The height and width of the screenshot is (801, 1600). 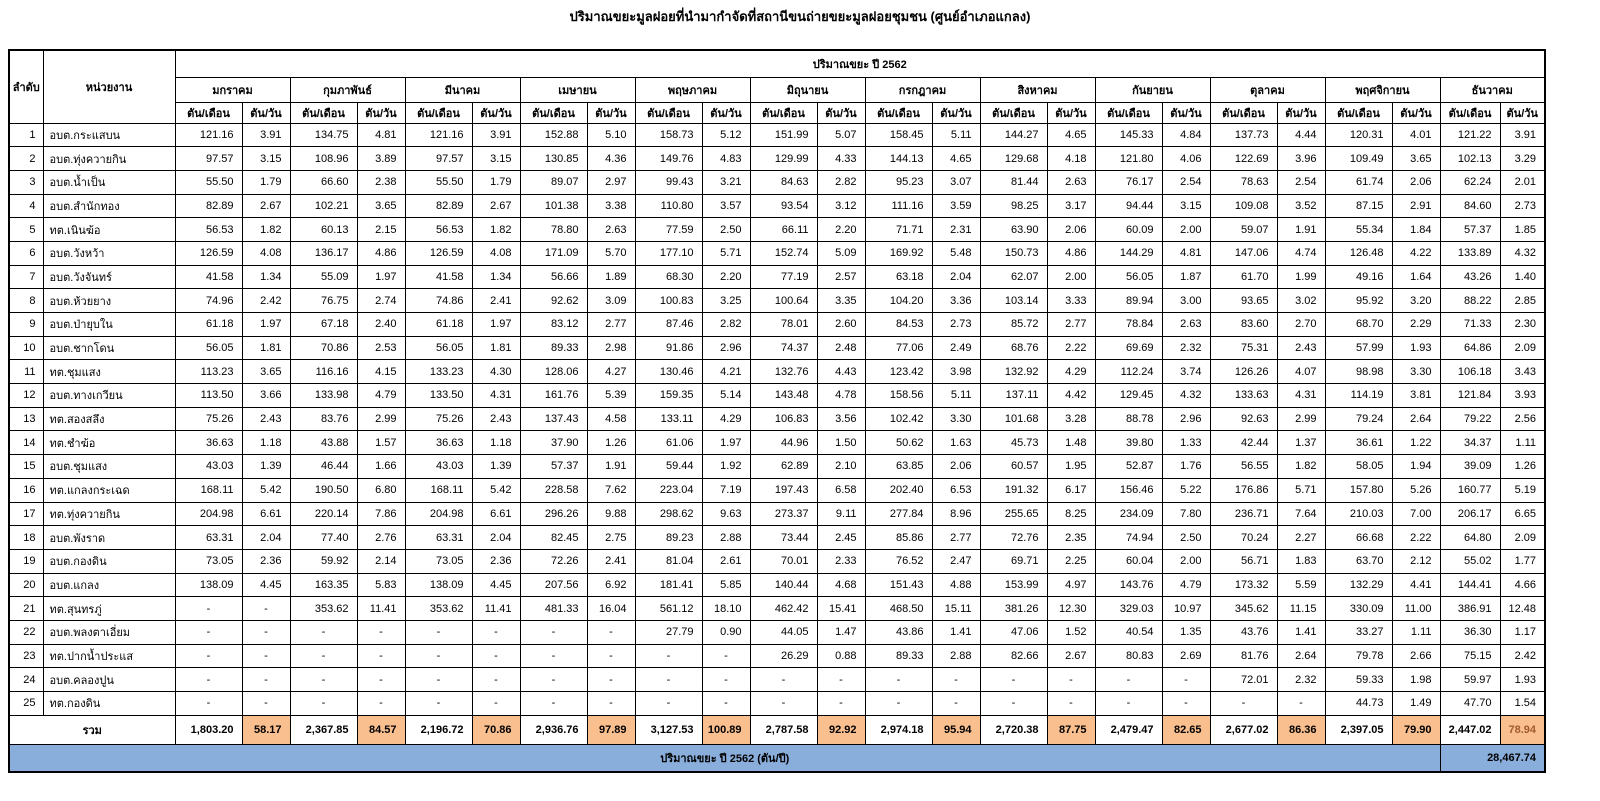 I want to click on value-cell: 84.60, so click(x=1470, y=206).